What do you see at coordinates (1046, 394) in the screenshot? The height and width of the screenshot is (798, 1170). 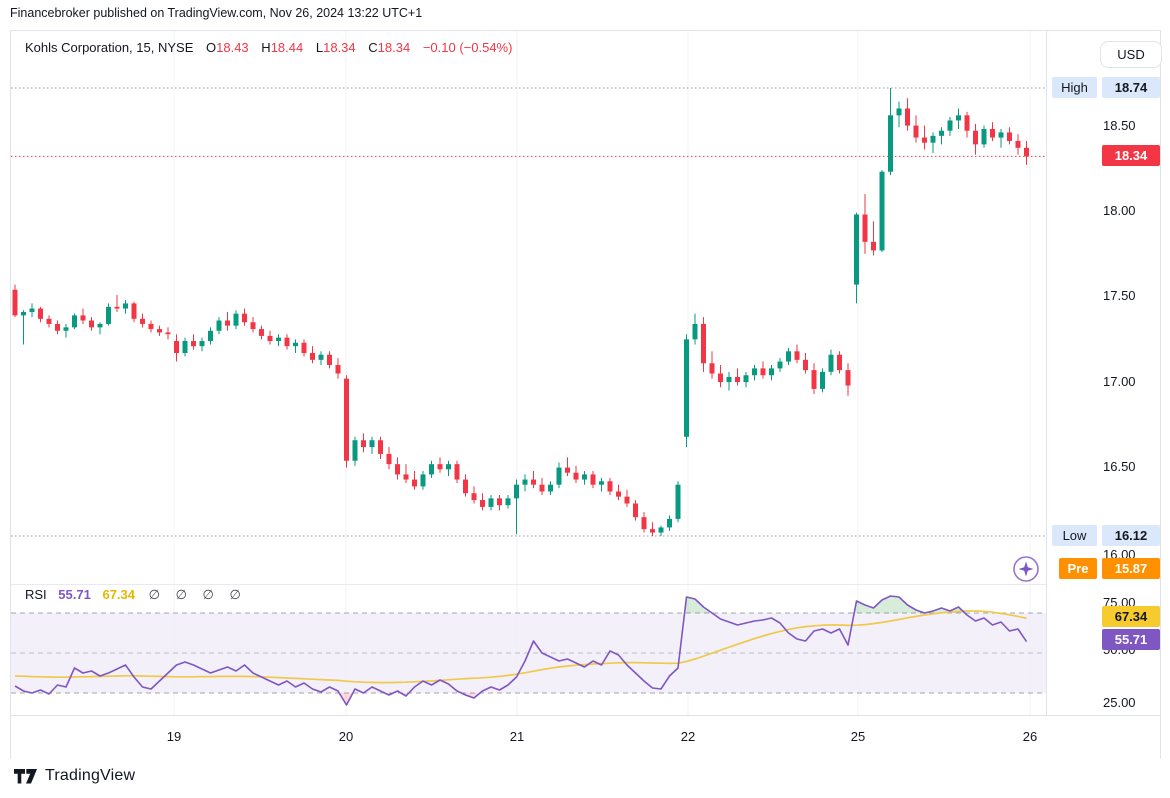 I see `price-axis-border` at bounding box center [1046, 394].